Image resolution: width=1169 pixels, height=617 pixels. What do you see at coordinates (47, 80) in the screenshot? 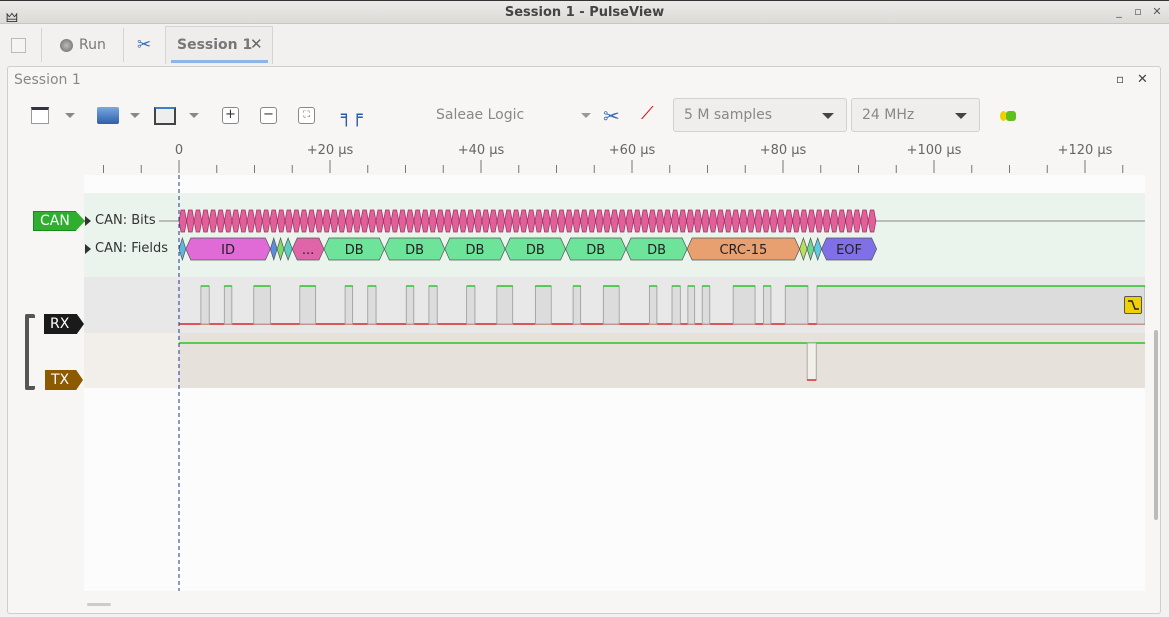
I see `session-title: Session 1` at bounding box center [47, 80].